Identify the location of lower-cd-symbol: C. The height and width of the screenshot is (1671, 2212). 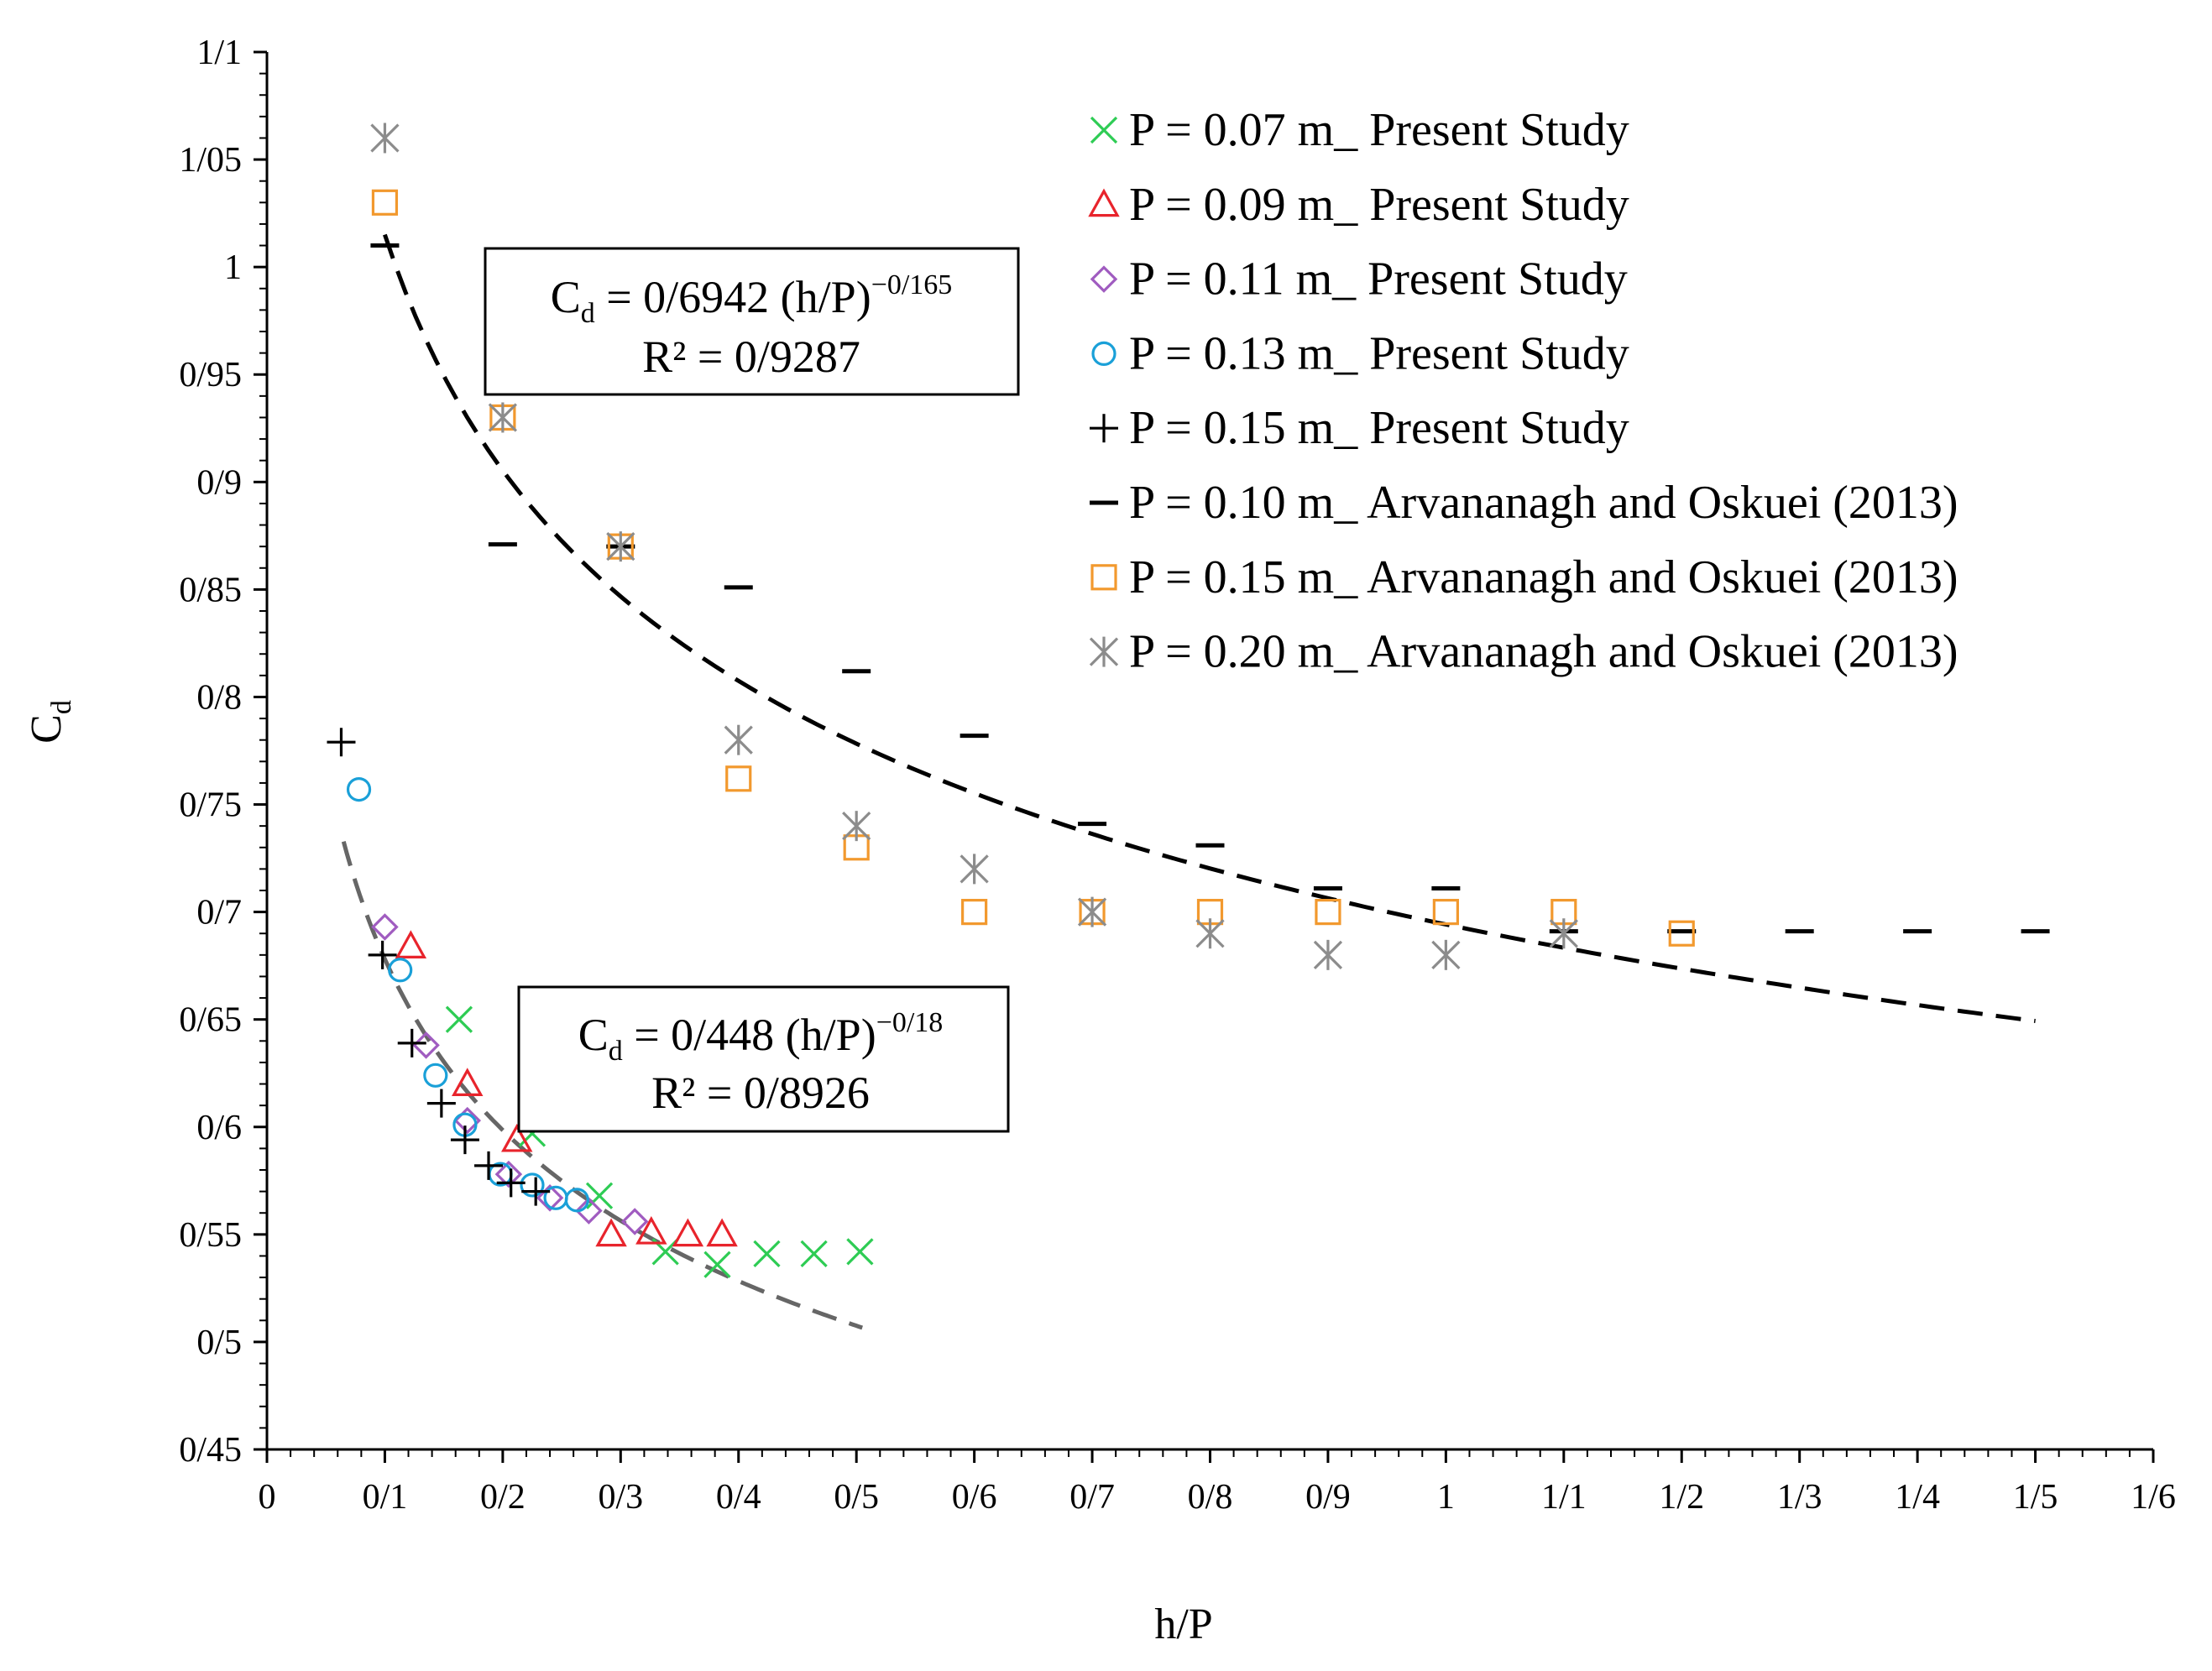
(593, 1035).